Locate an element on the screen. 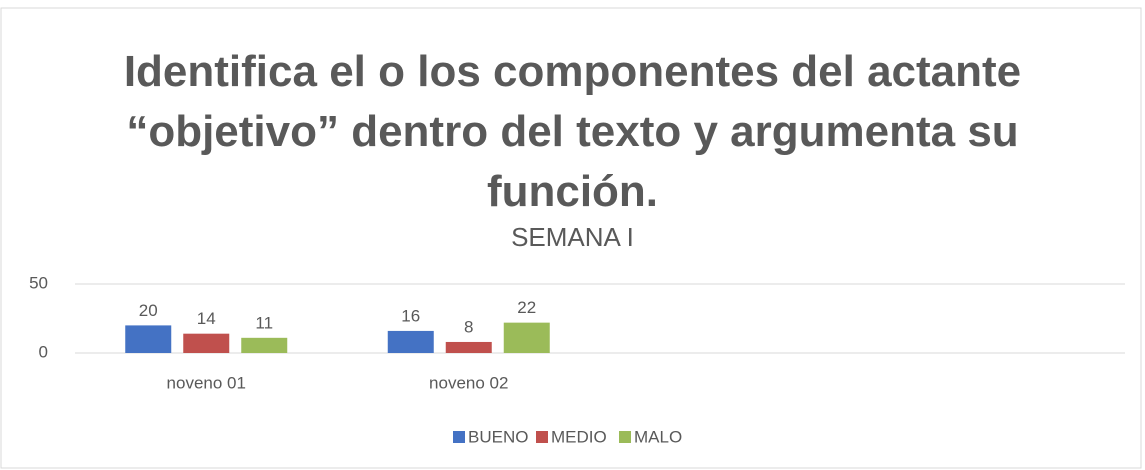 The height and width of the screenshot is (470, 1145). value-label: 20 is located at coordinates (148, 310).